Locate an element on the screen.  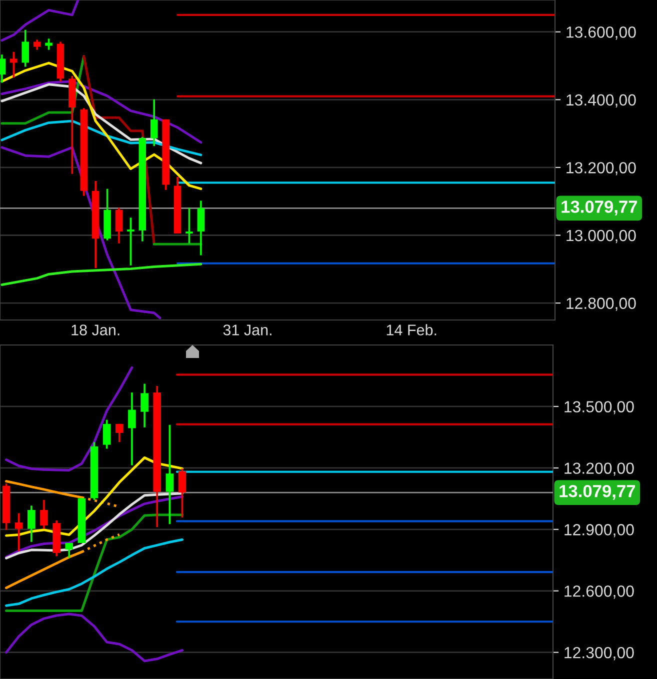
x-tick-label: 31 Jan. is located at coordinates (247, 330).